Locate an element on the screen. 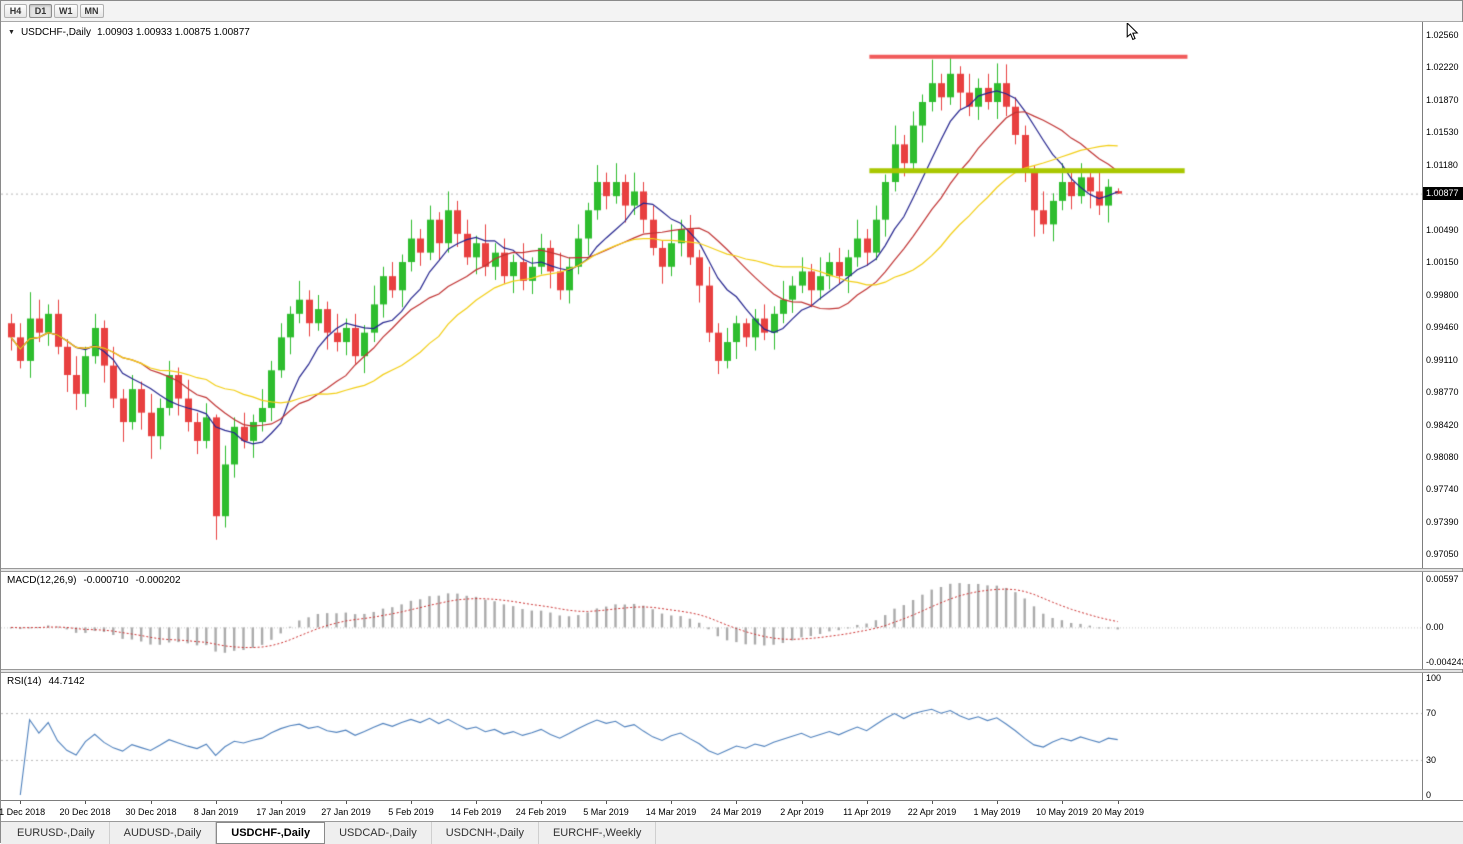 The image size is (1463, 844). macd-signal-value: -0.000202 is located at coordinates (158, 580).